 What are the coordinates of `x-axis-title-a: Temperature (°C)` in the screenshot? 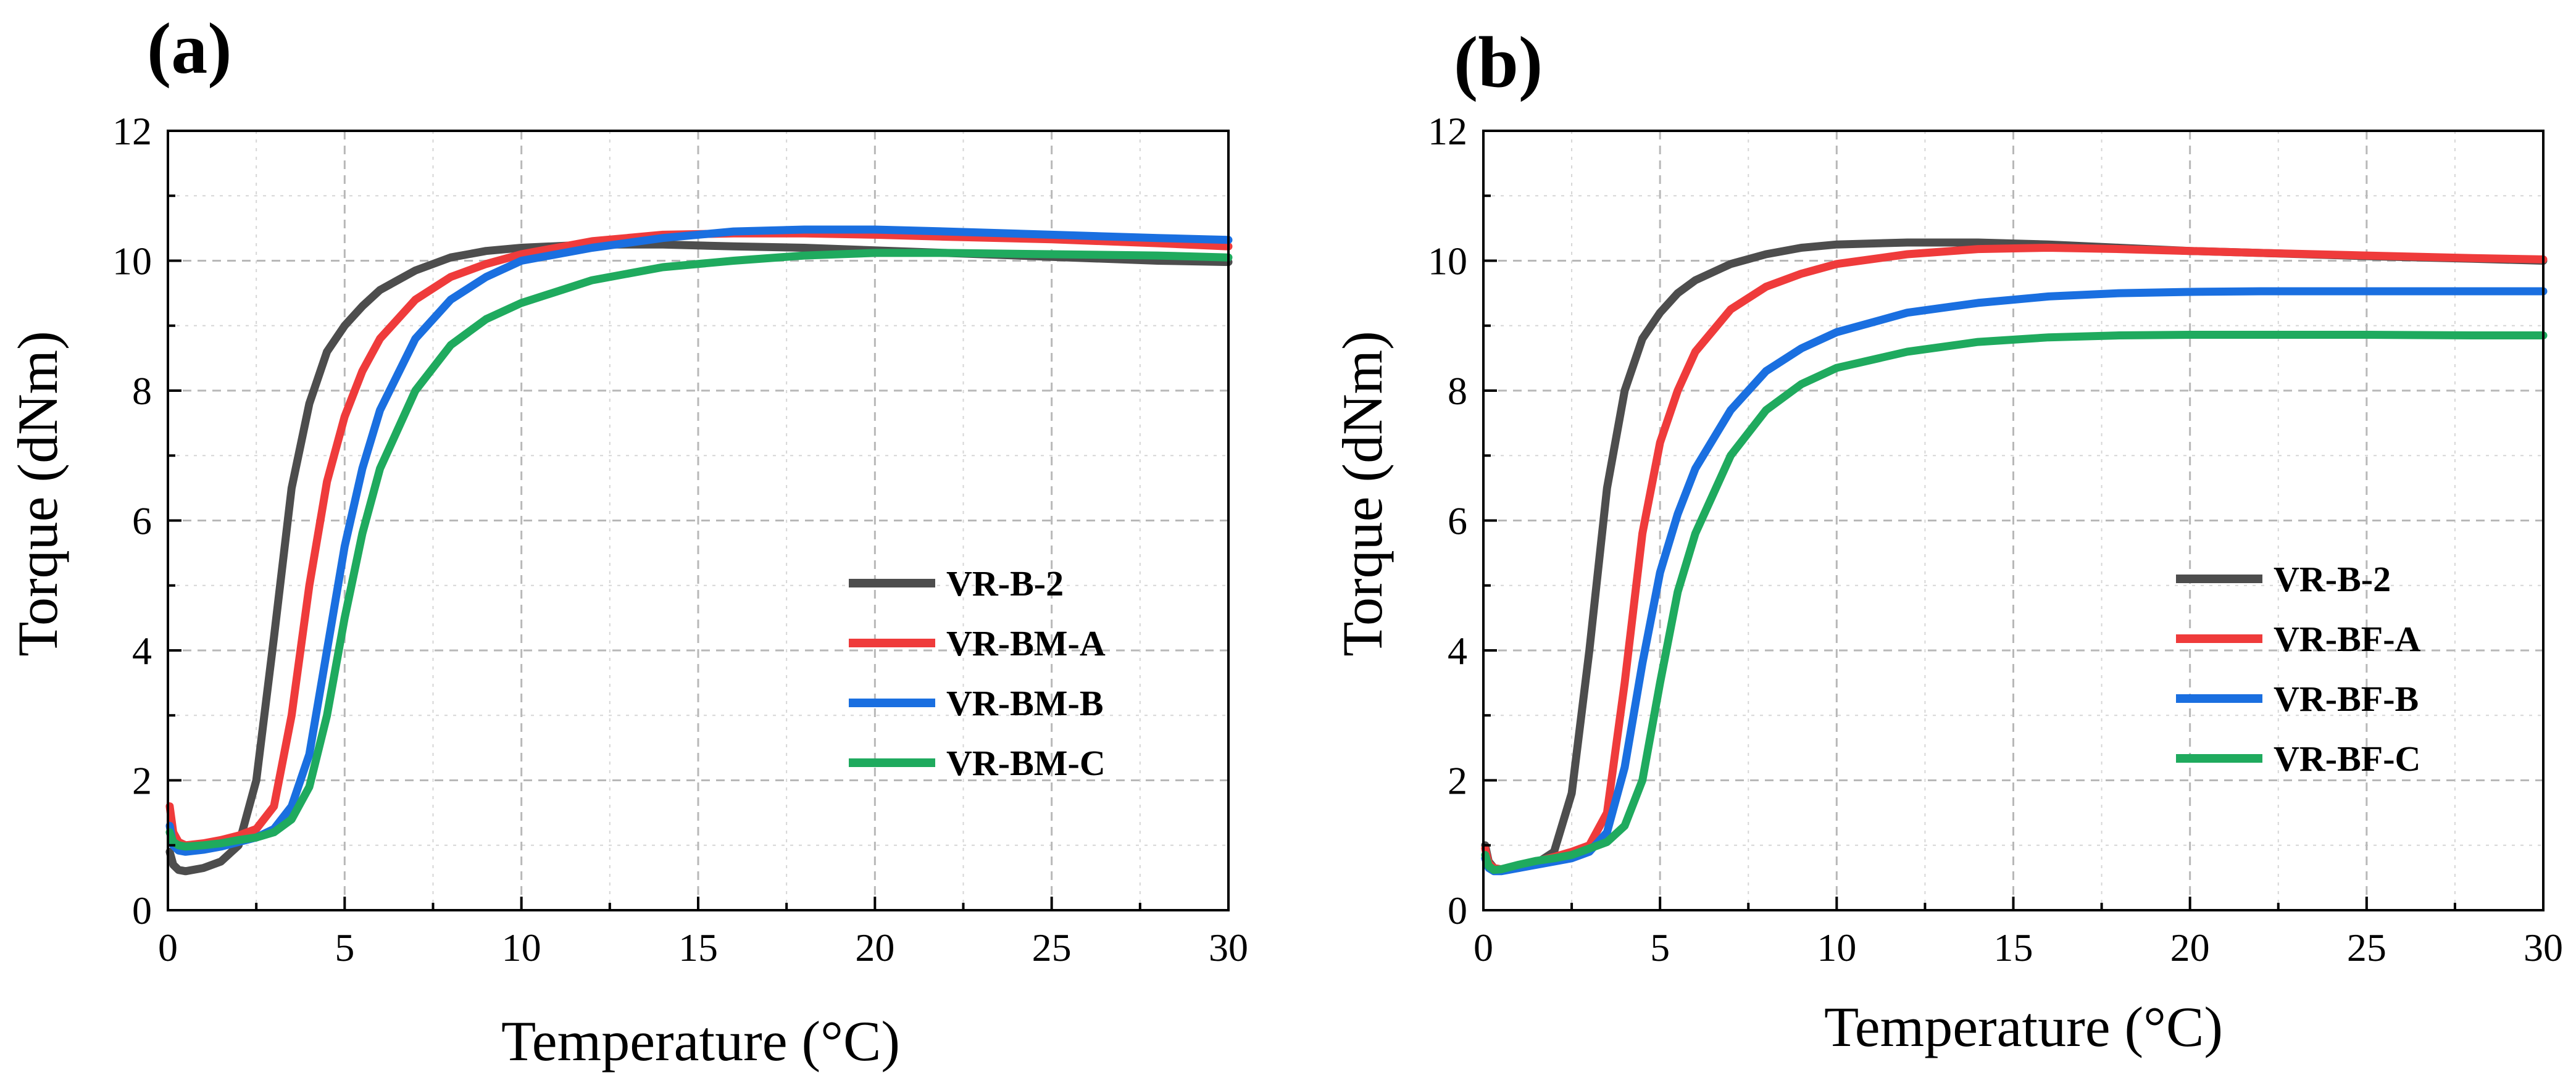 It's located at (700, 1041).